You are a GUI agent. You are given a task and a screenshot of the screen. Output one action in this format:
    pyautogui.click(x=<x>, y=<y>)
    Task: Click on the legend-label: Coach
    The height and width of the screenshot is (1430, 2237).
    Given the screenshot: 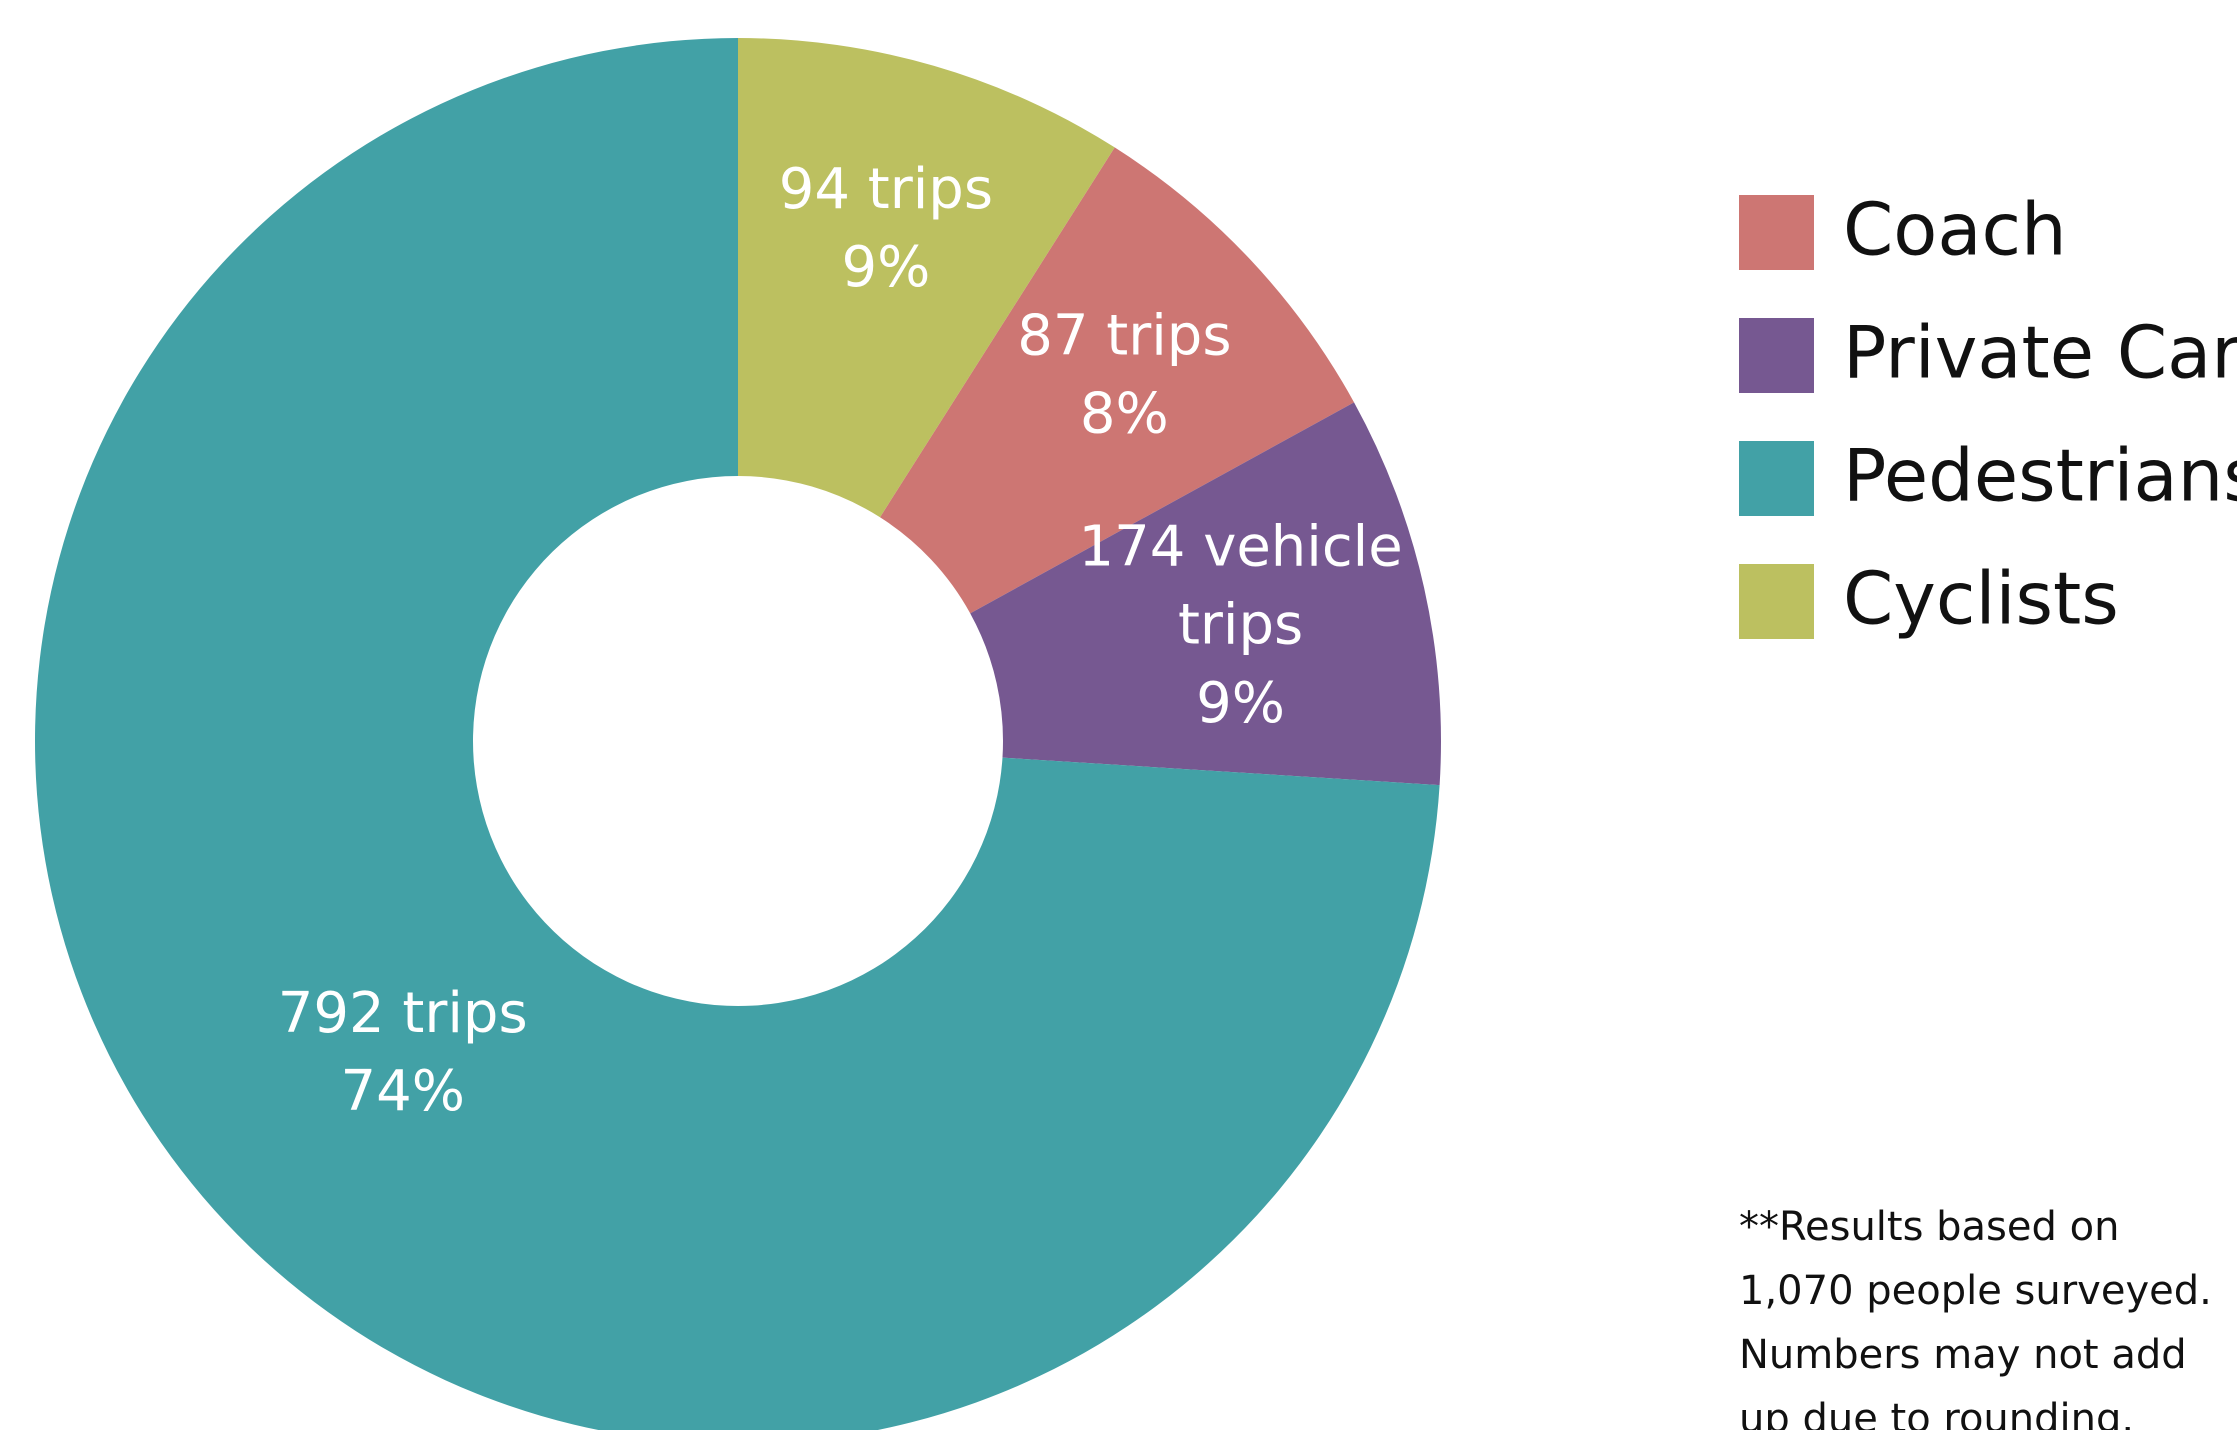 What is the action you would take?
    pyautogui.click(x=1955, y=230)
    